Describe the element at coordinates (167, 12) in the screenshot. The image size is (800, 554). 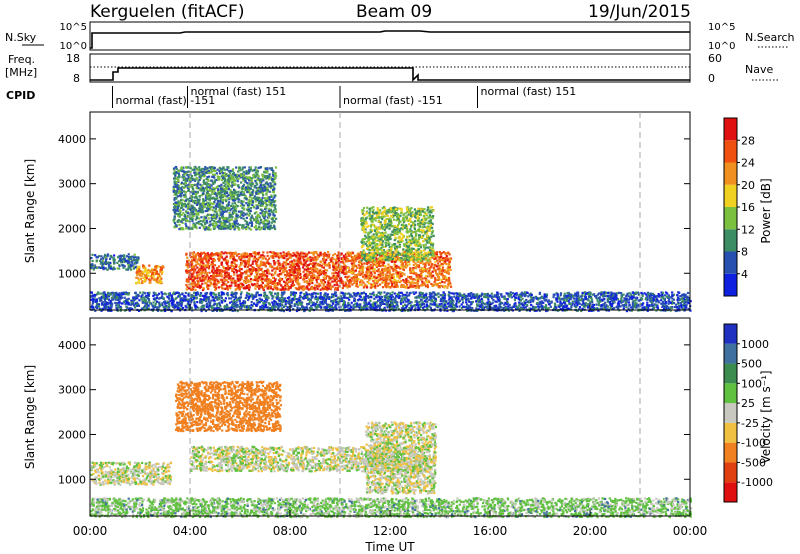
I see `station-title: Kerguelen (fitACF)` at that location.